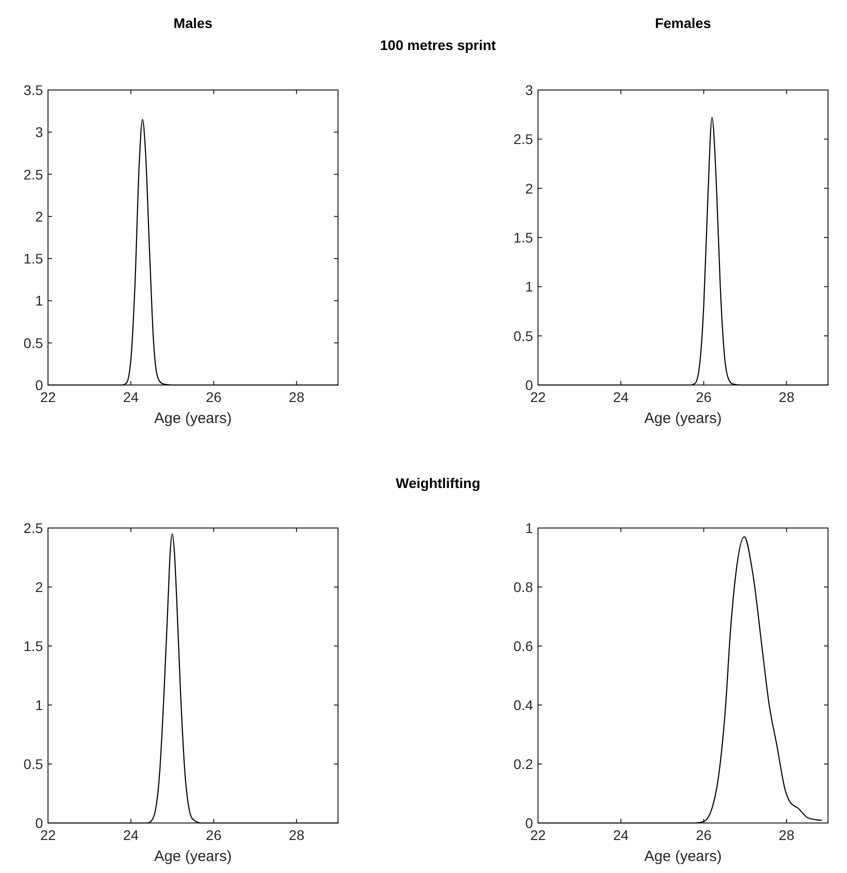 This screenshot has width=847, height=873. I want to click on text: Weightlifting, so click(438, 483).